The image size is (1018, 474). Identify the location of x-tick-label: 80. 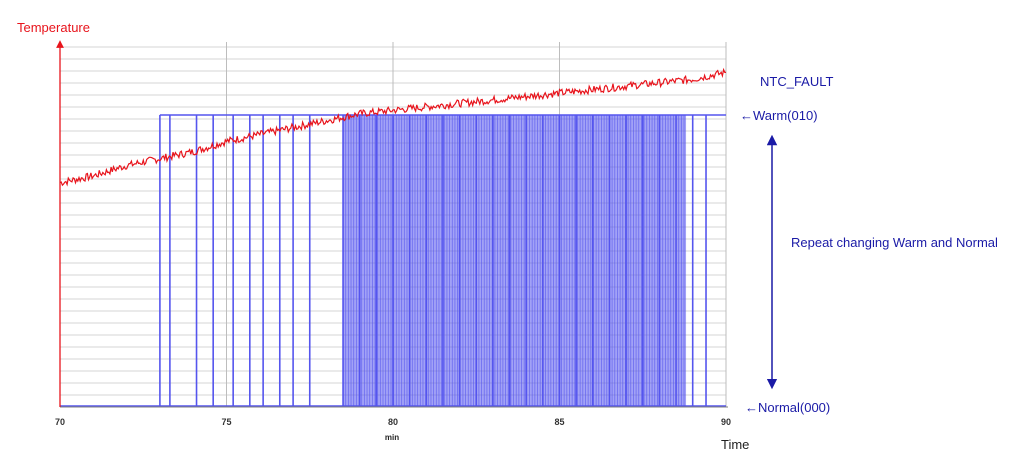
(393, 422).